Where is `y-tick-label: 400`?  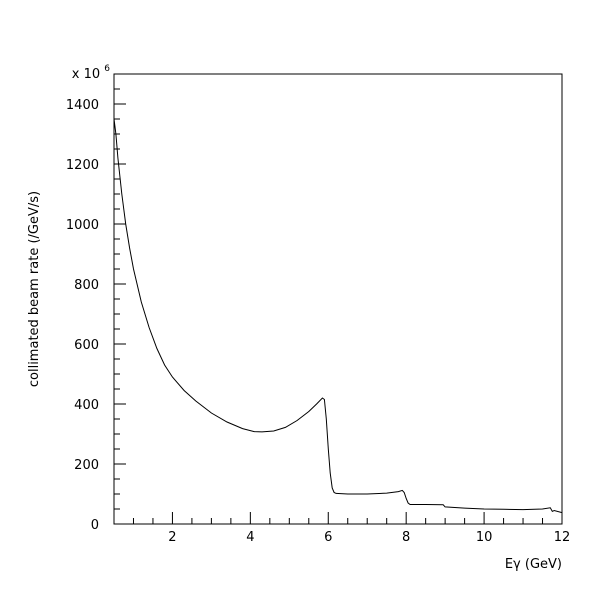
y-tick-label: 400 is located at coordinates (86, 405).